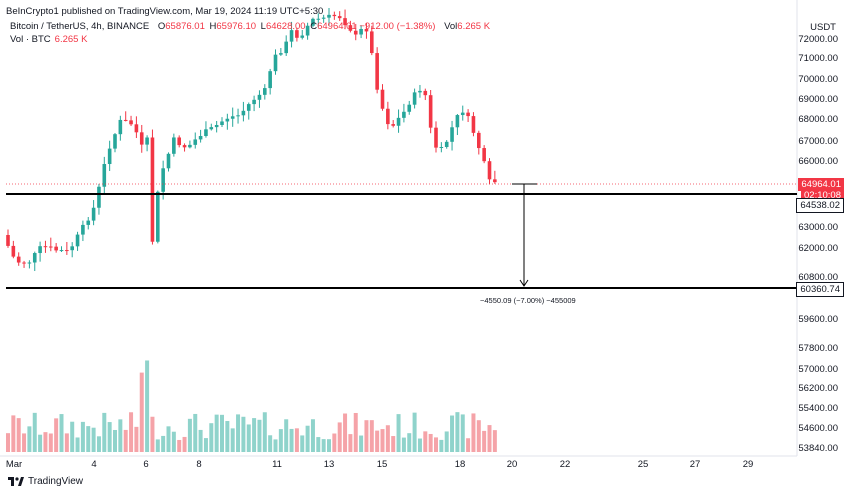  What do you see at coordinates (512, 464) in the screenshot?
I see `time-axis-label: 20` at bounding box center [512, 464].